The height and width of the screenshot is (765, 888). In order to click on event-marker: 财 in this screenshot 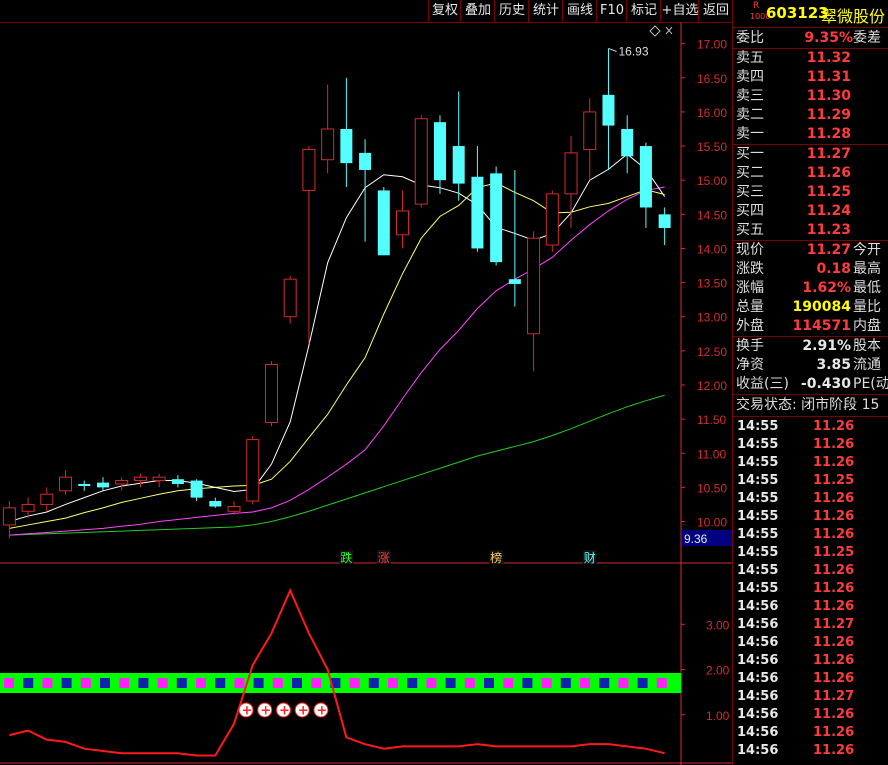, I will do `click(590, 558)`.